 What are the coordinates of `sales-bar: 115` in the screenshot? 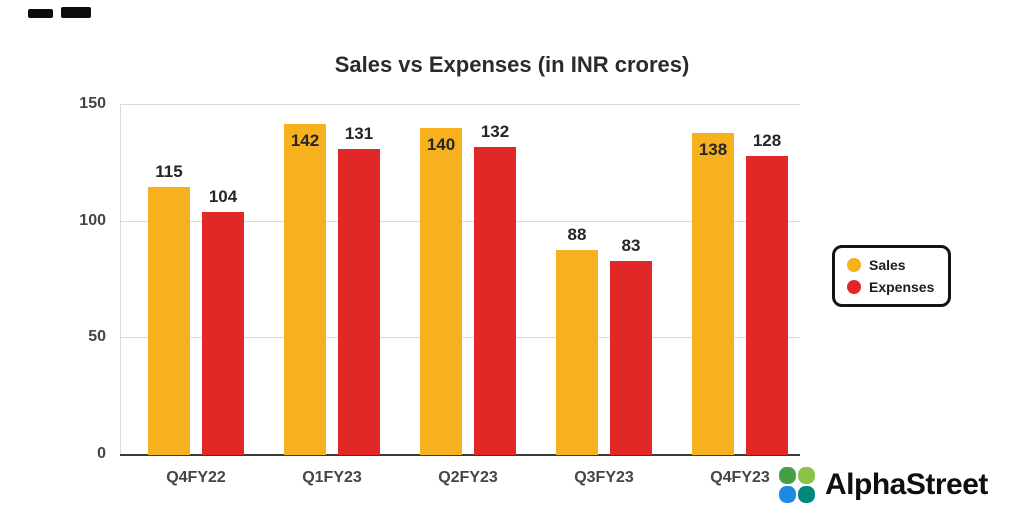 It's located at (169, 308).